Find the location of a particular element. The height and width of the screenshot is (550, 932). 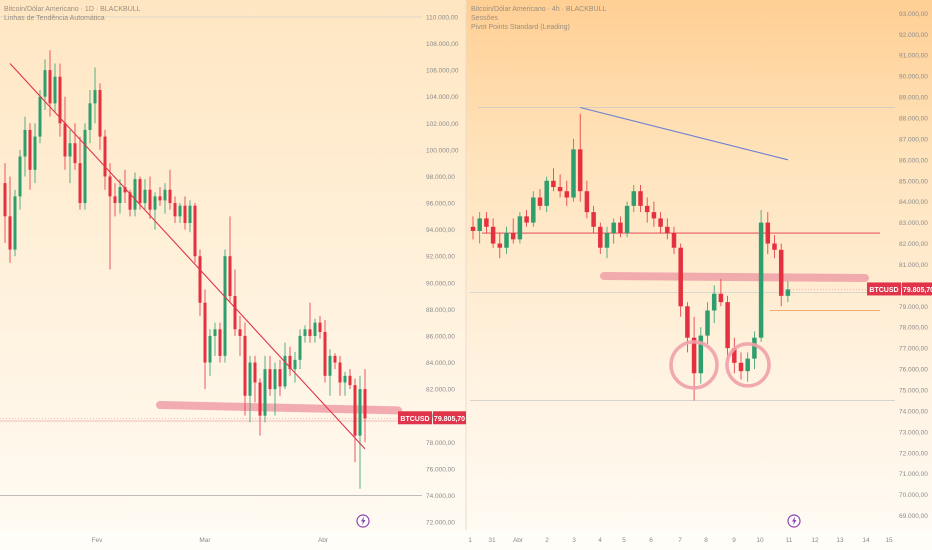

right-x-label: 7 is located at coordinates (680, 540).